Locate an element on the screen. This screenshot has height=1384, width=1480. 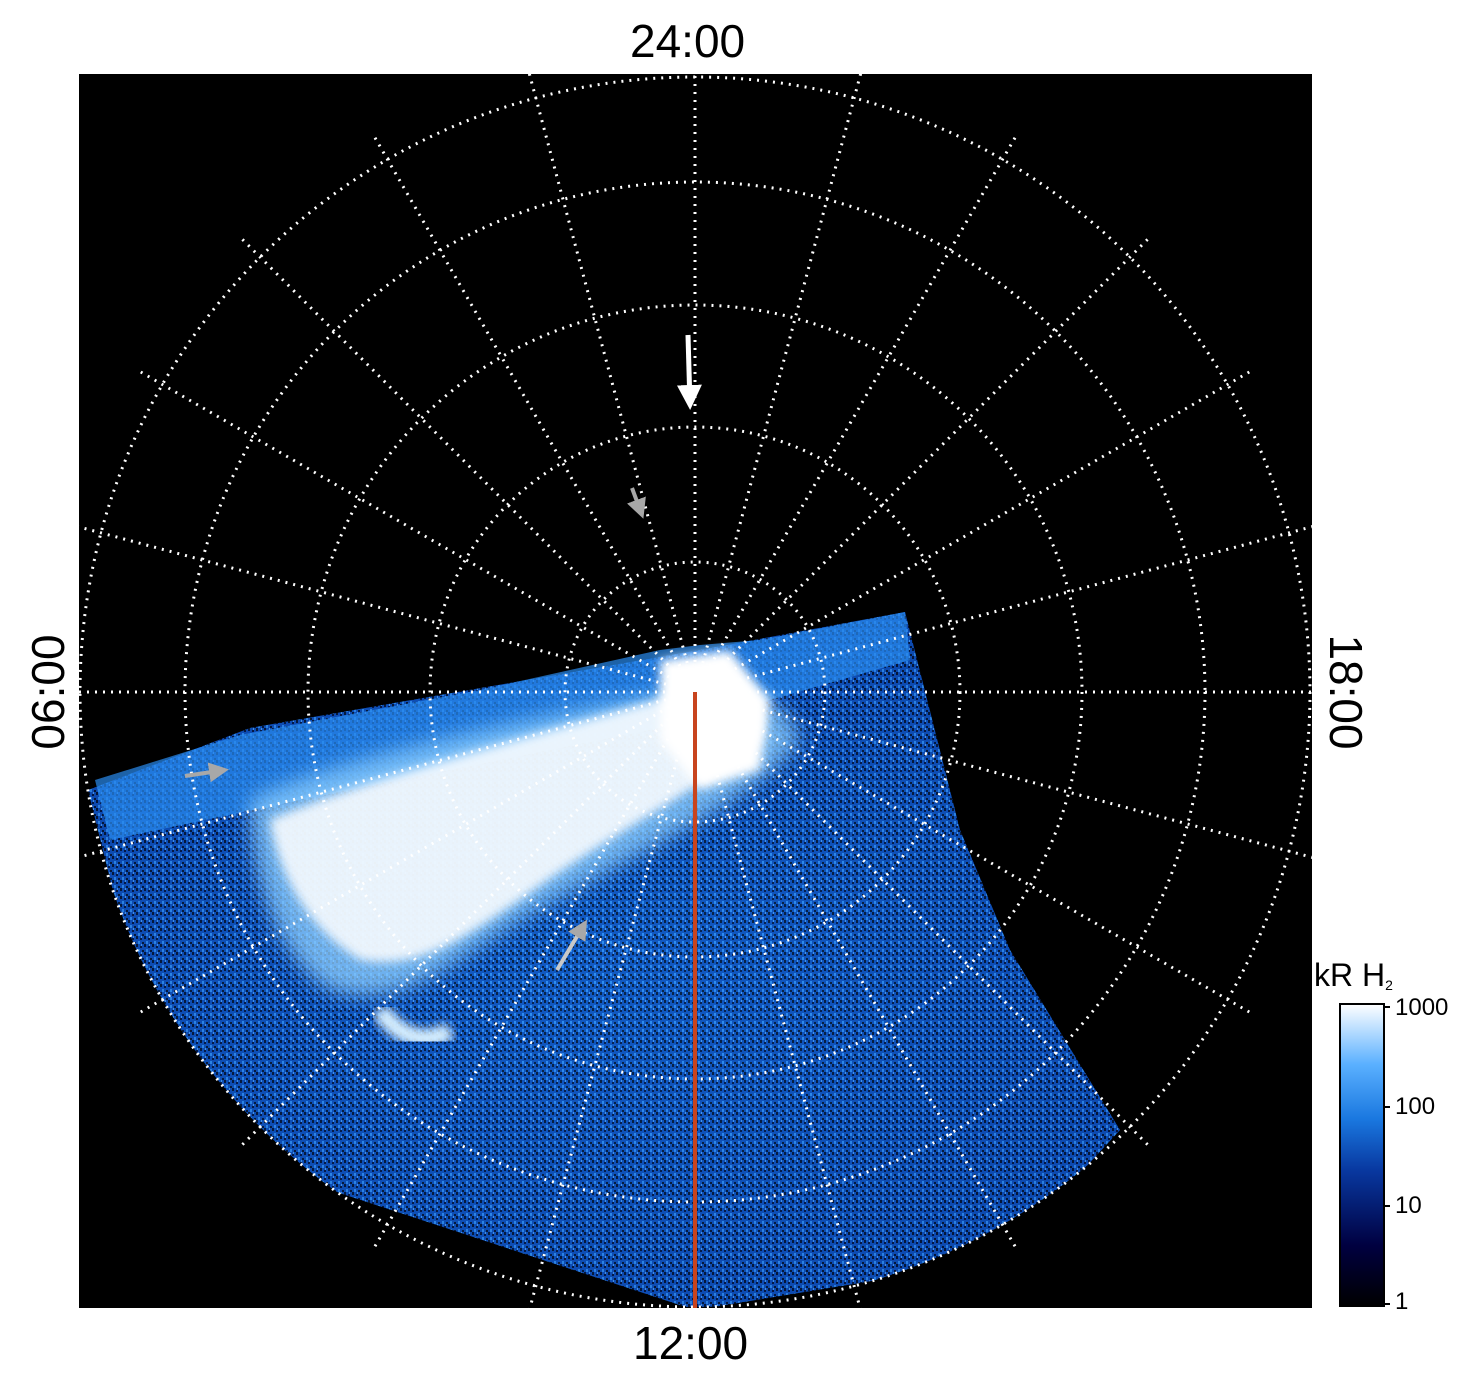
local-time-label-noon: 12:00 is located at coordinates (691, 1343).